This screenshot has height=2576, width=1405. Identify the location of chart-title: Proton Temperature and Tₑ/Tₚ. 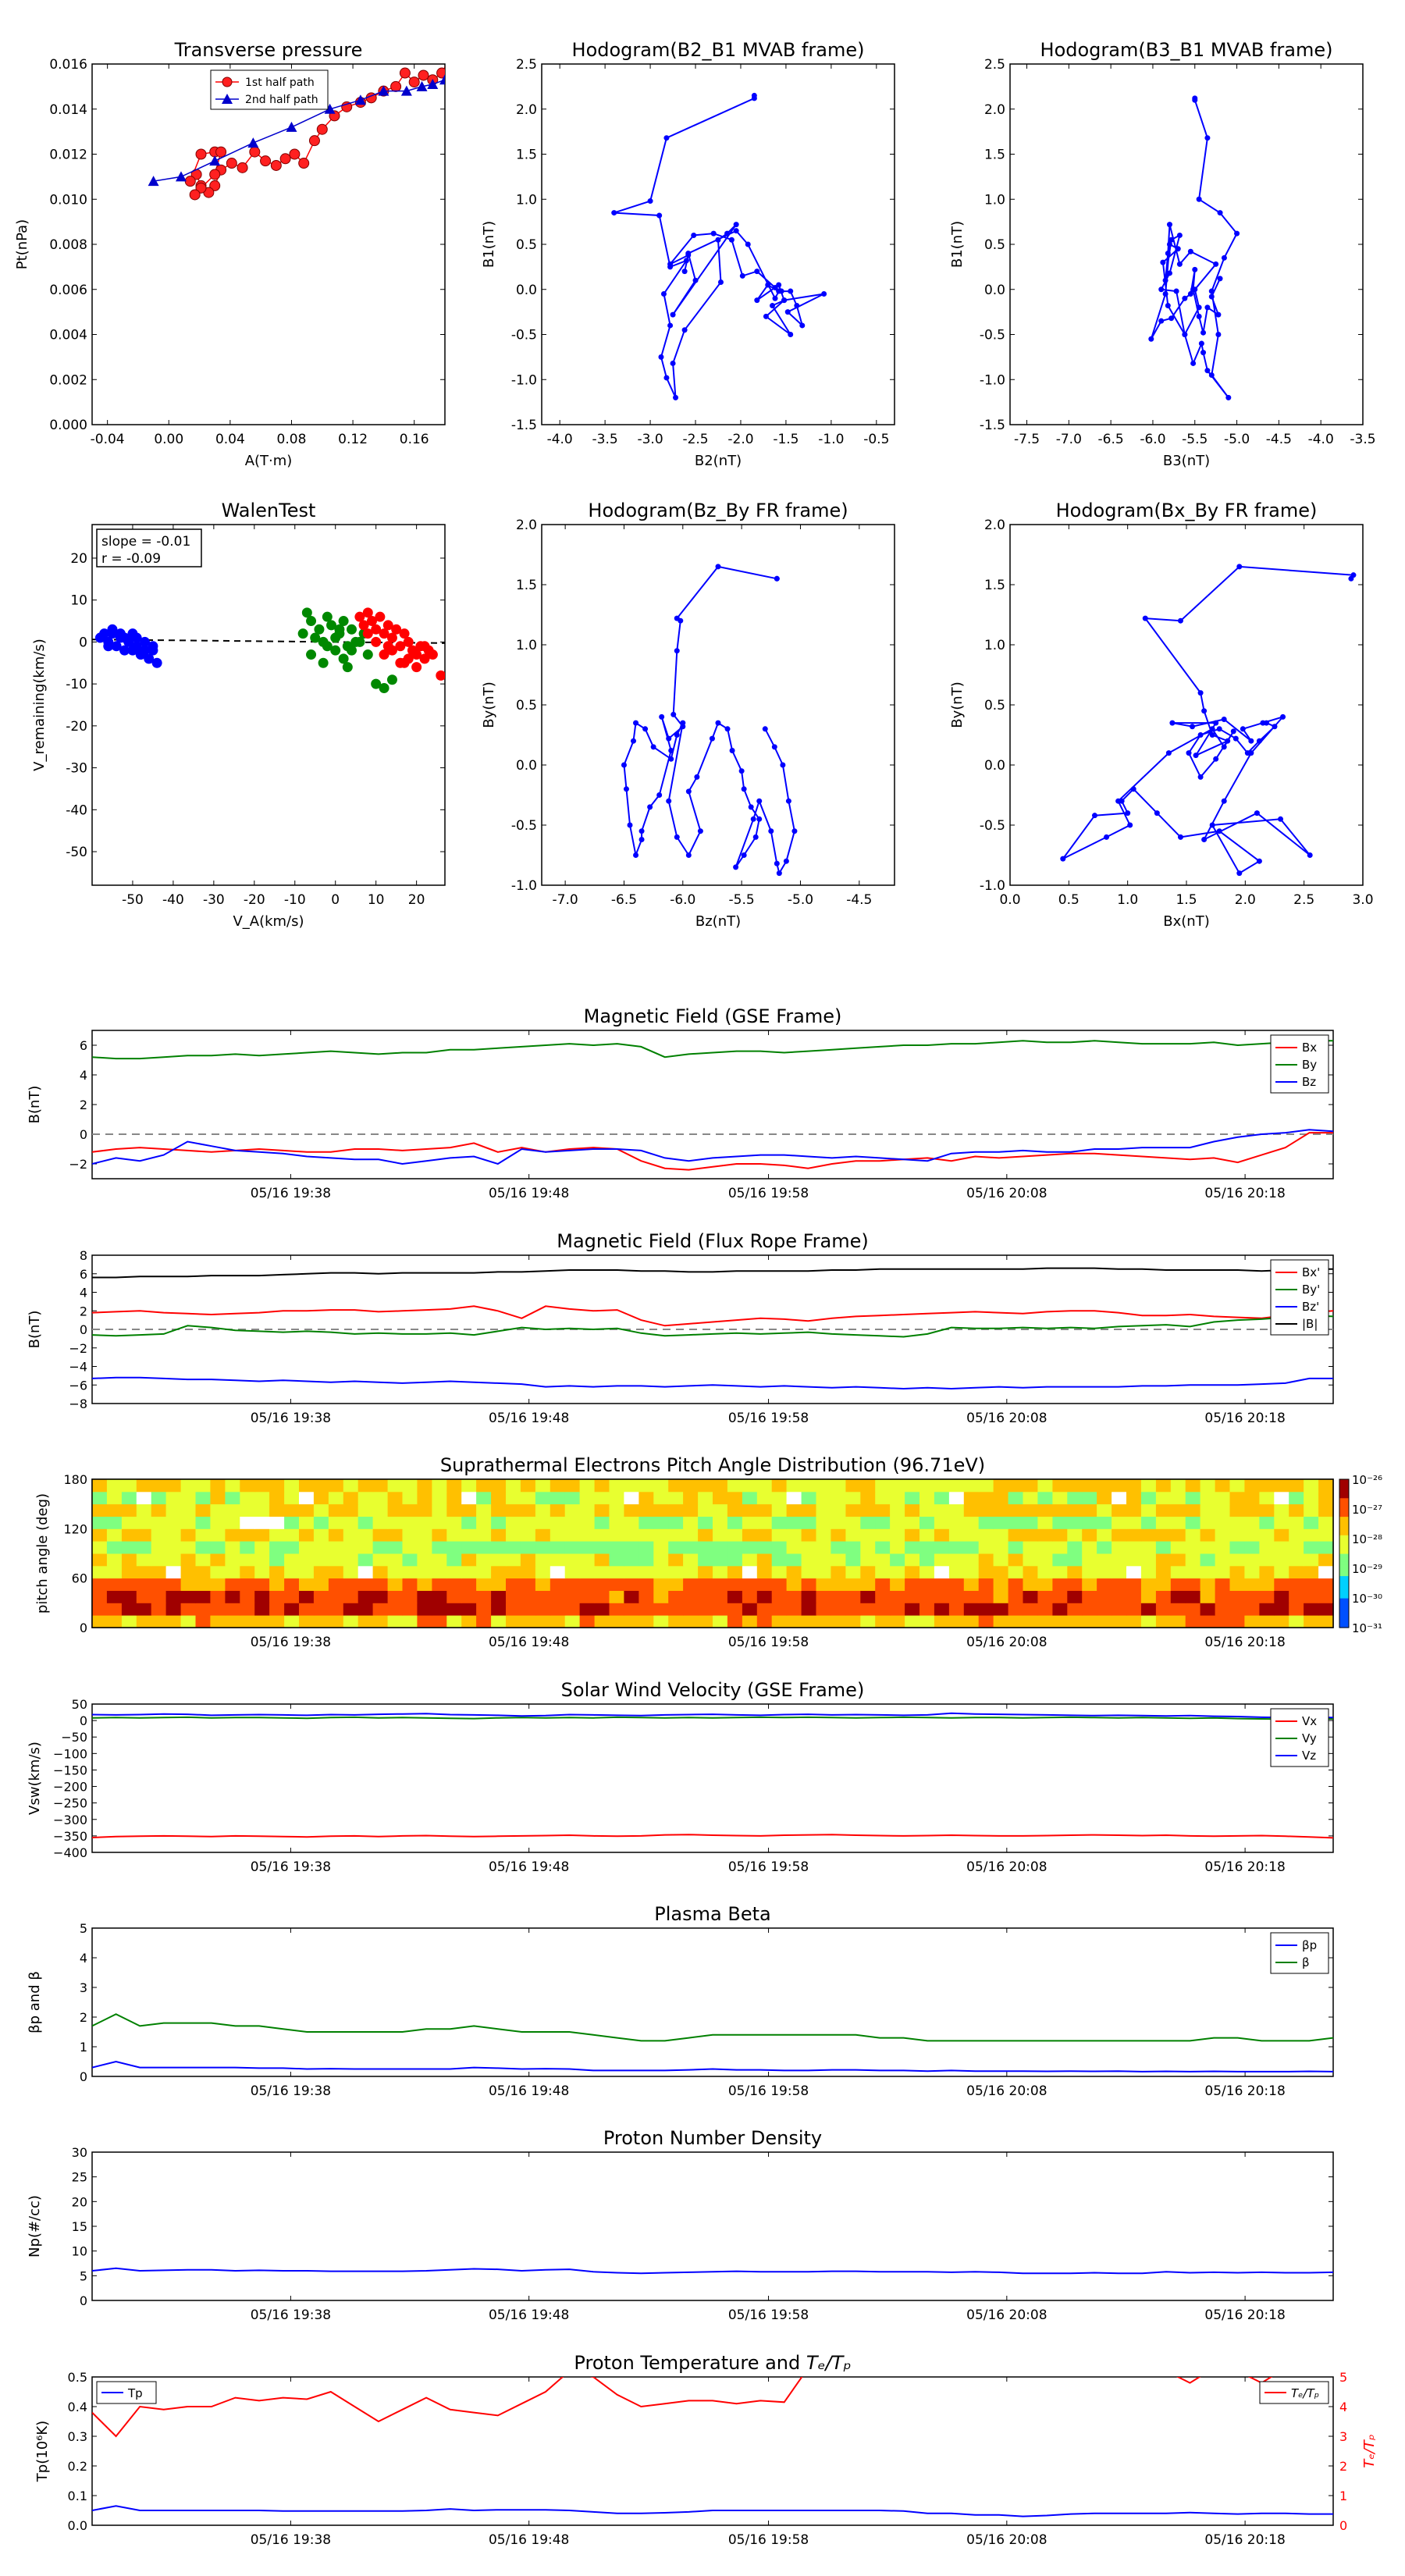
(713, 2363).